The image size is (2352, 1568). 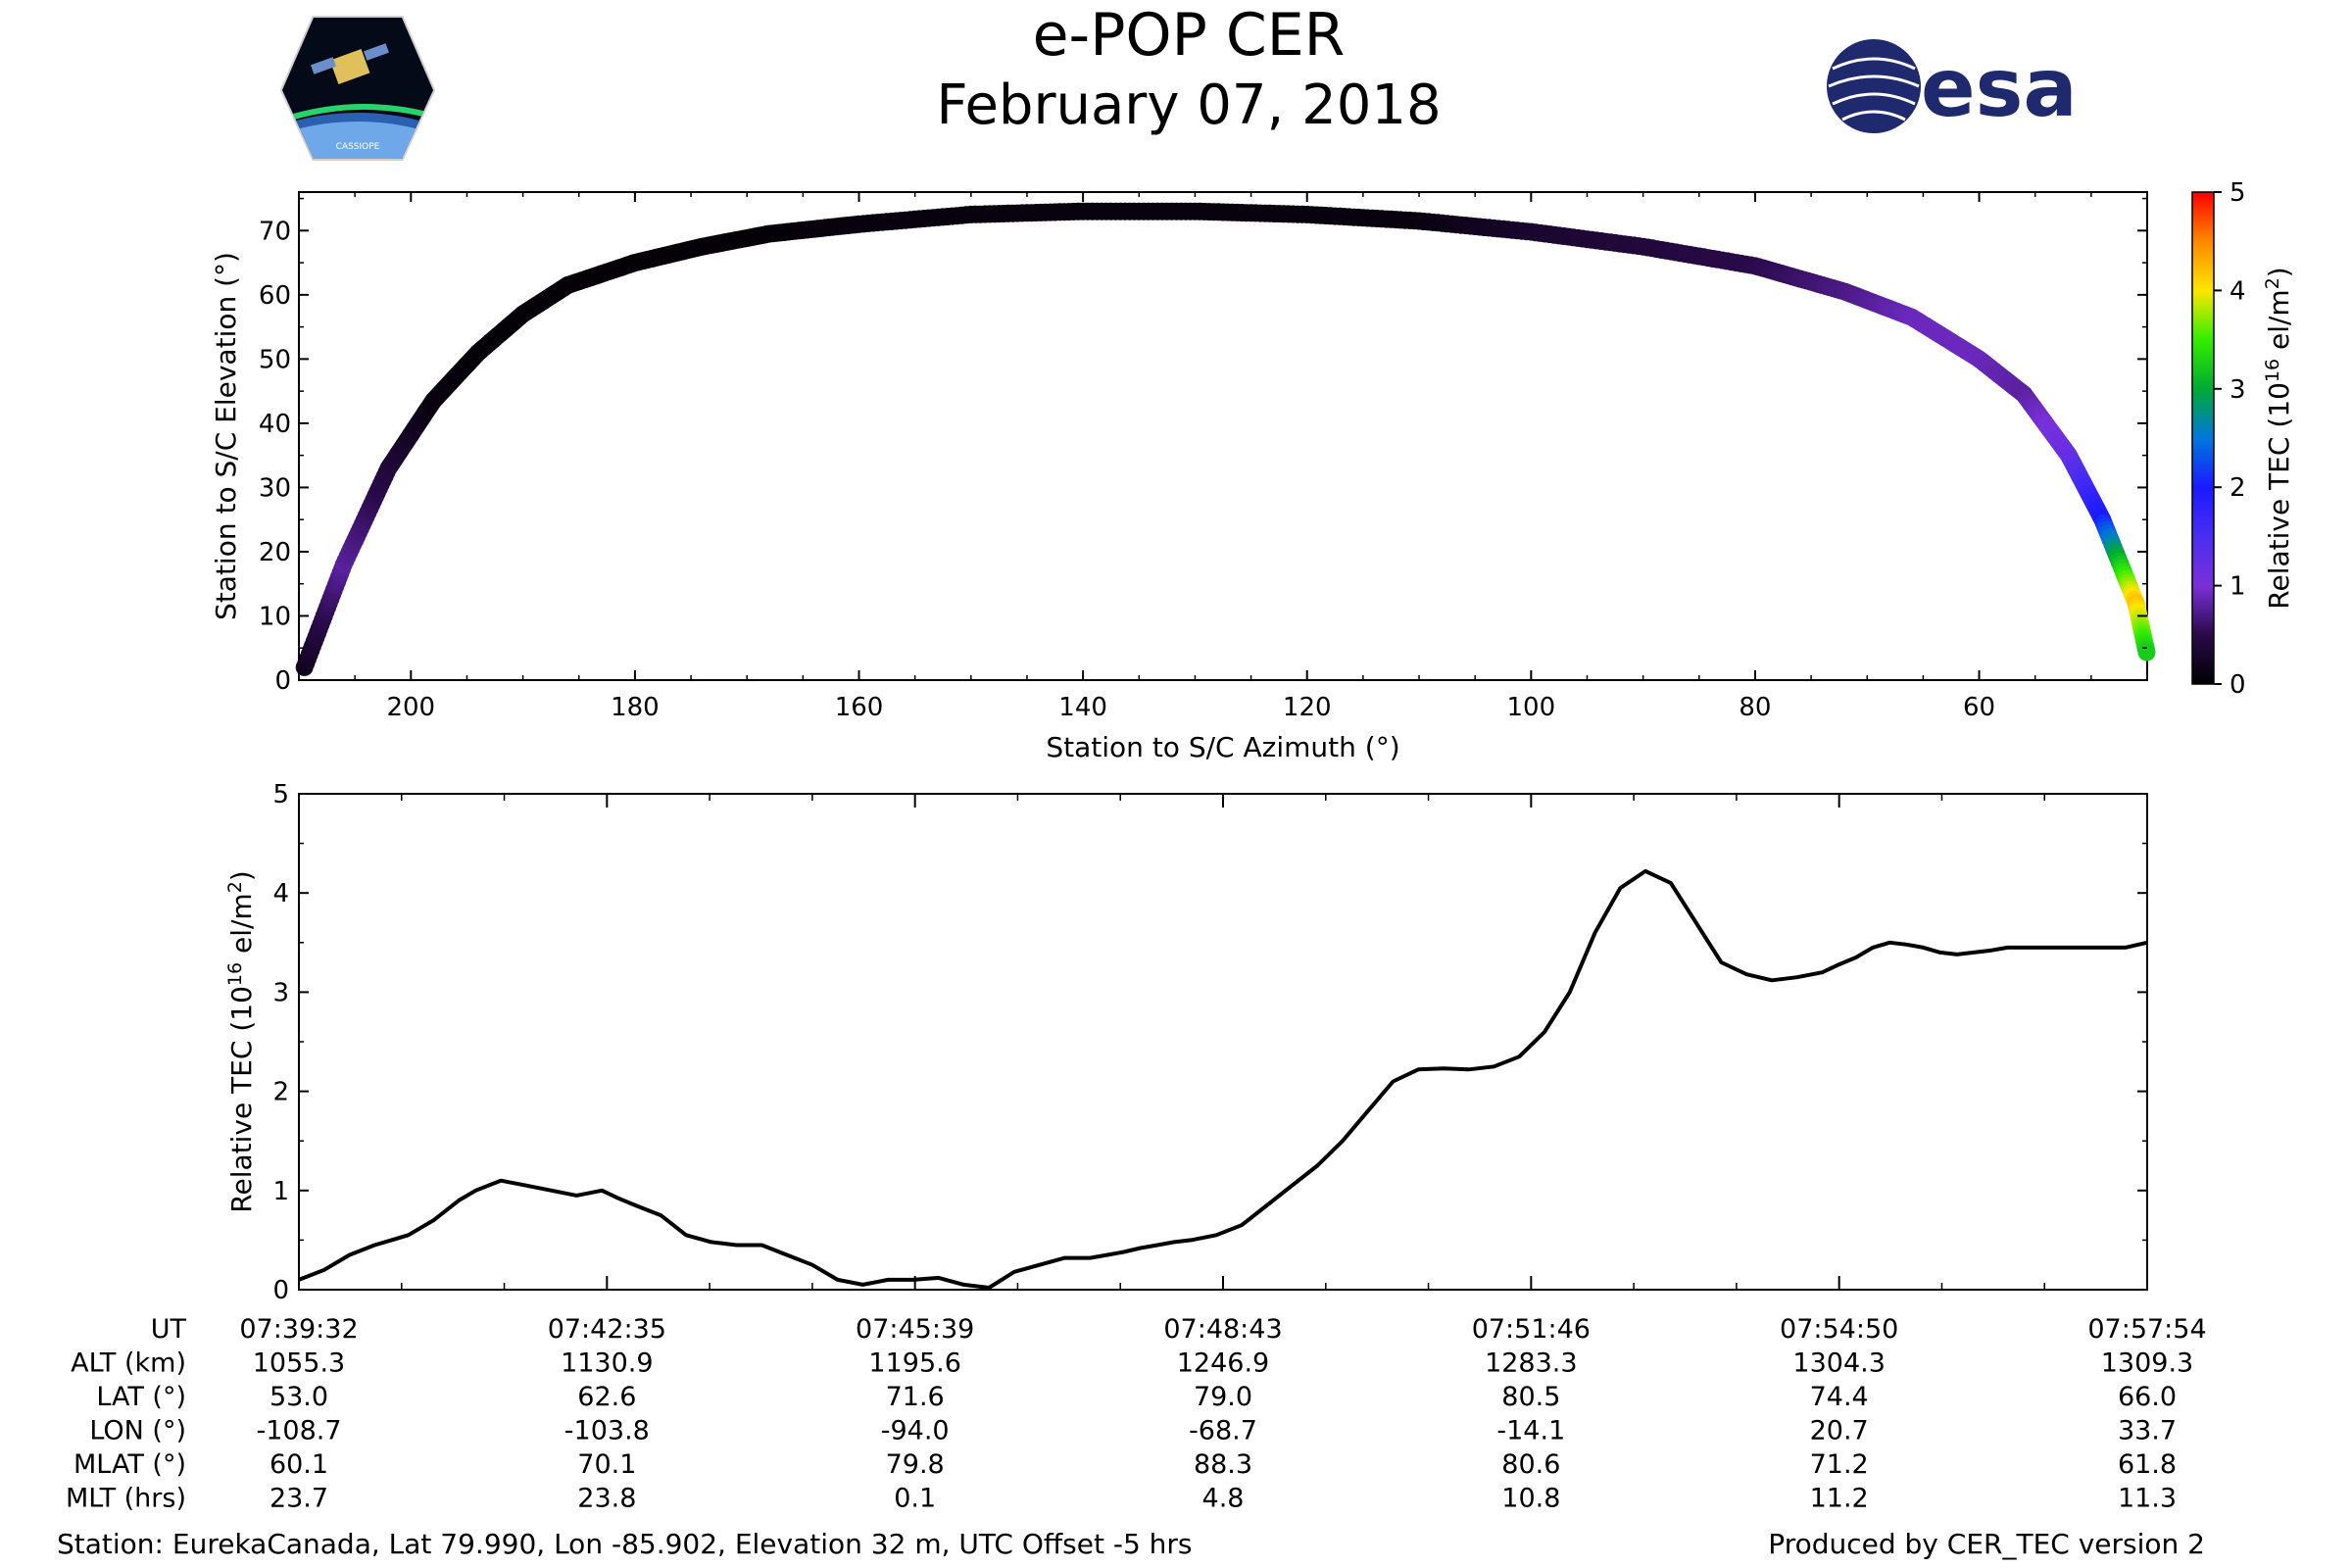 I want to click on table-cell: 79.0, so click(x=1223, y=1397).